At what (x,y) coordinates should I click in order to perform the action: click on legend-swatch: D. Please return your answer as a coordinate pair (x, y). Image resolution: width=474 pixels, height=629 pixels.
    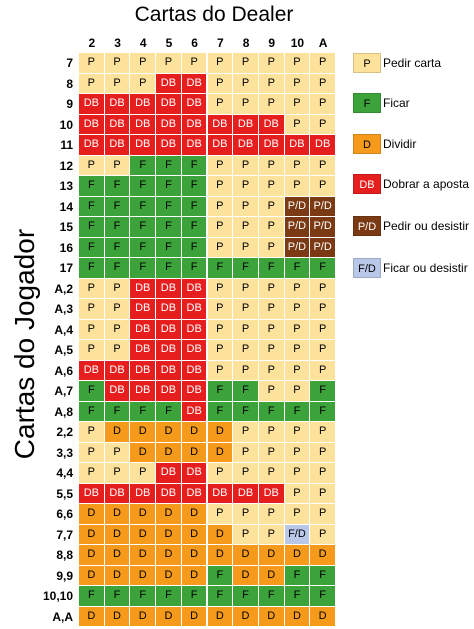
    Looking at the image, I should click on (367, 144).